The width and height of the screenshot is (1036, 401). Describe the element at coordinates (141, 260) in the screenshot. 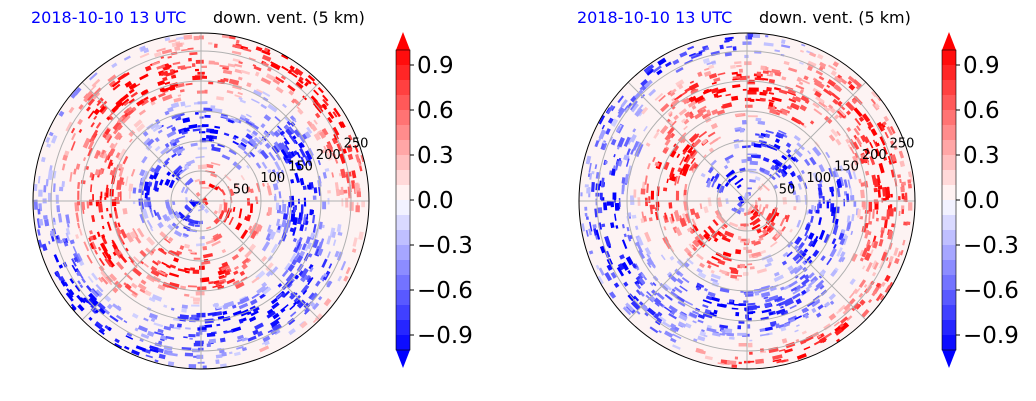

I see `angular-gridline` at that location.